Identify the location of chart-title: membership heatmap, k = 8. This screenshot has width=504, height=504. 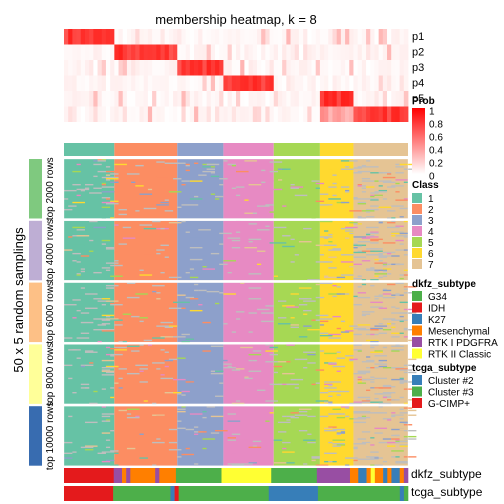
(236, 19).